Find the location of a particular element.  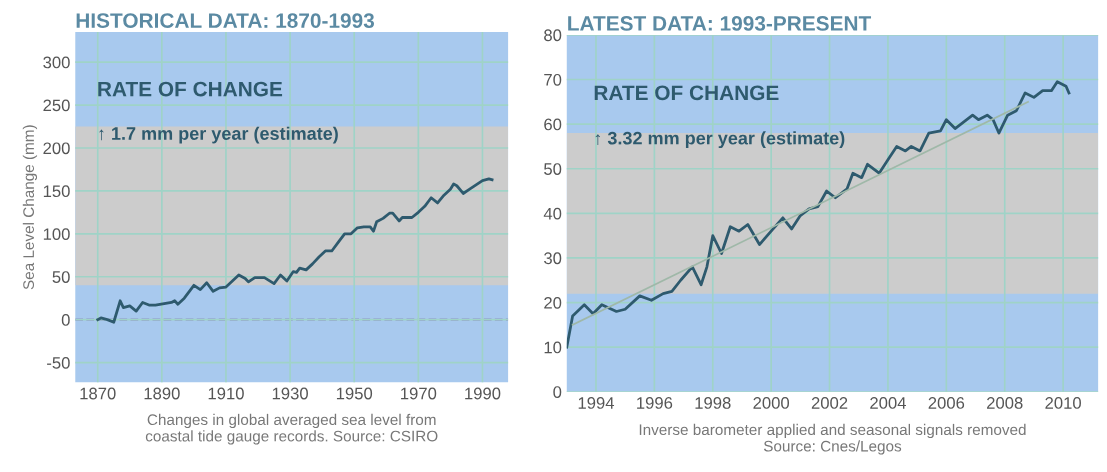

x-tick-label: 1950 is located at coordinates (354, 393).